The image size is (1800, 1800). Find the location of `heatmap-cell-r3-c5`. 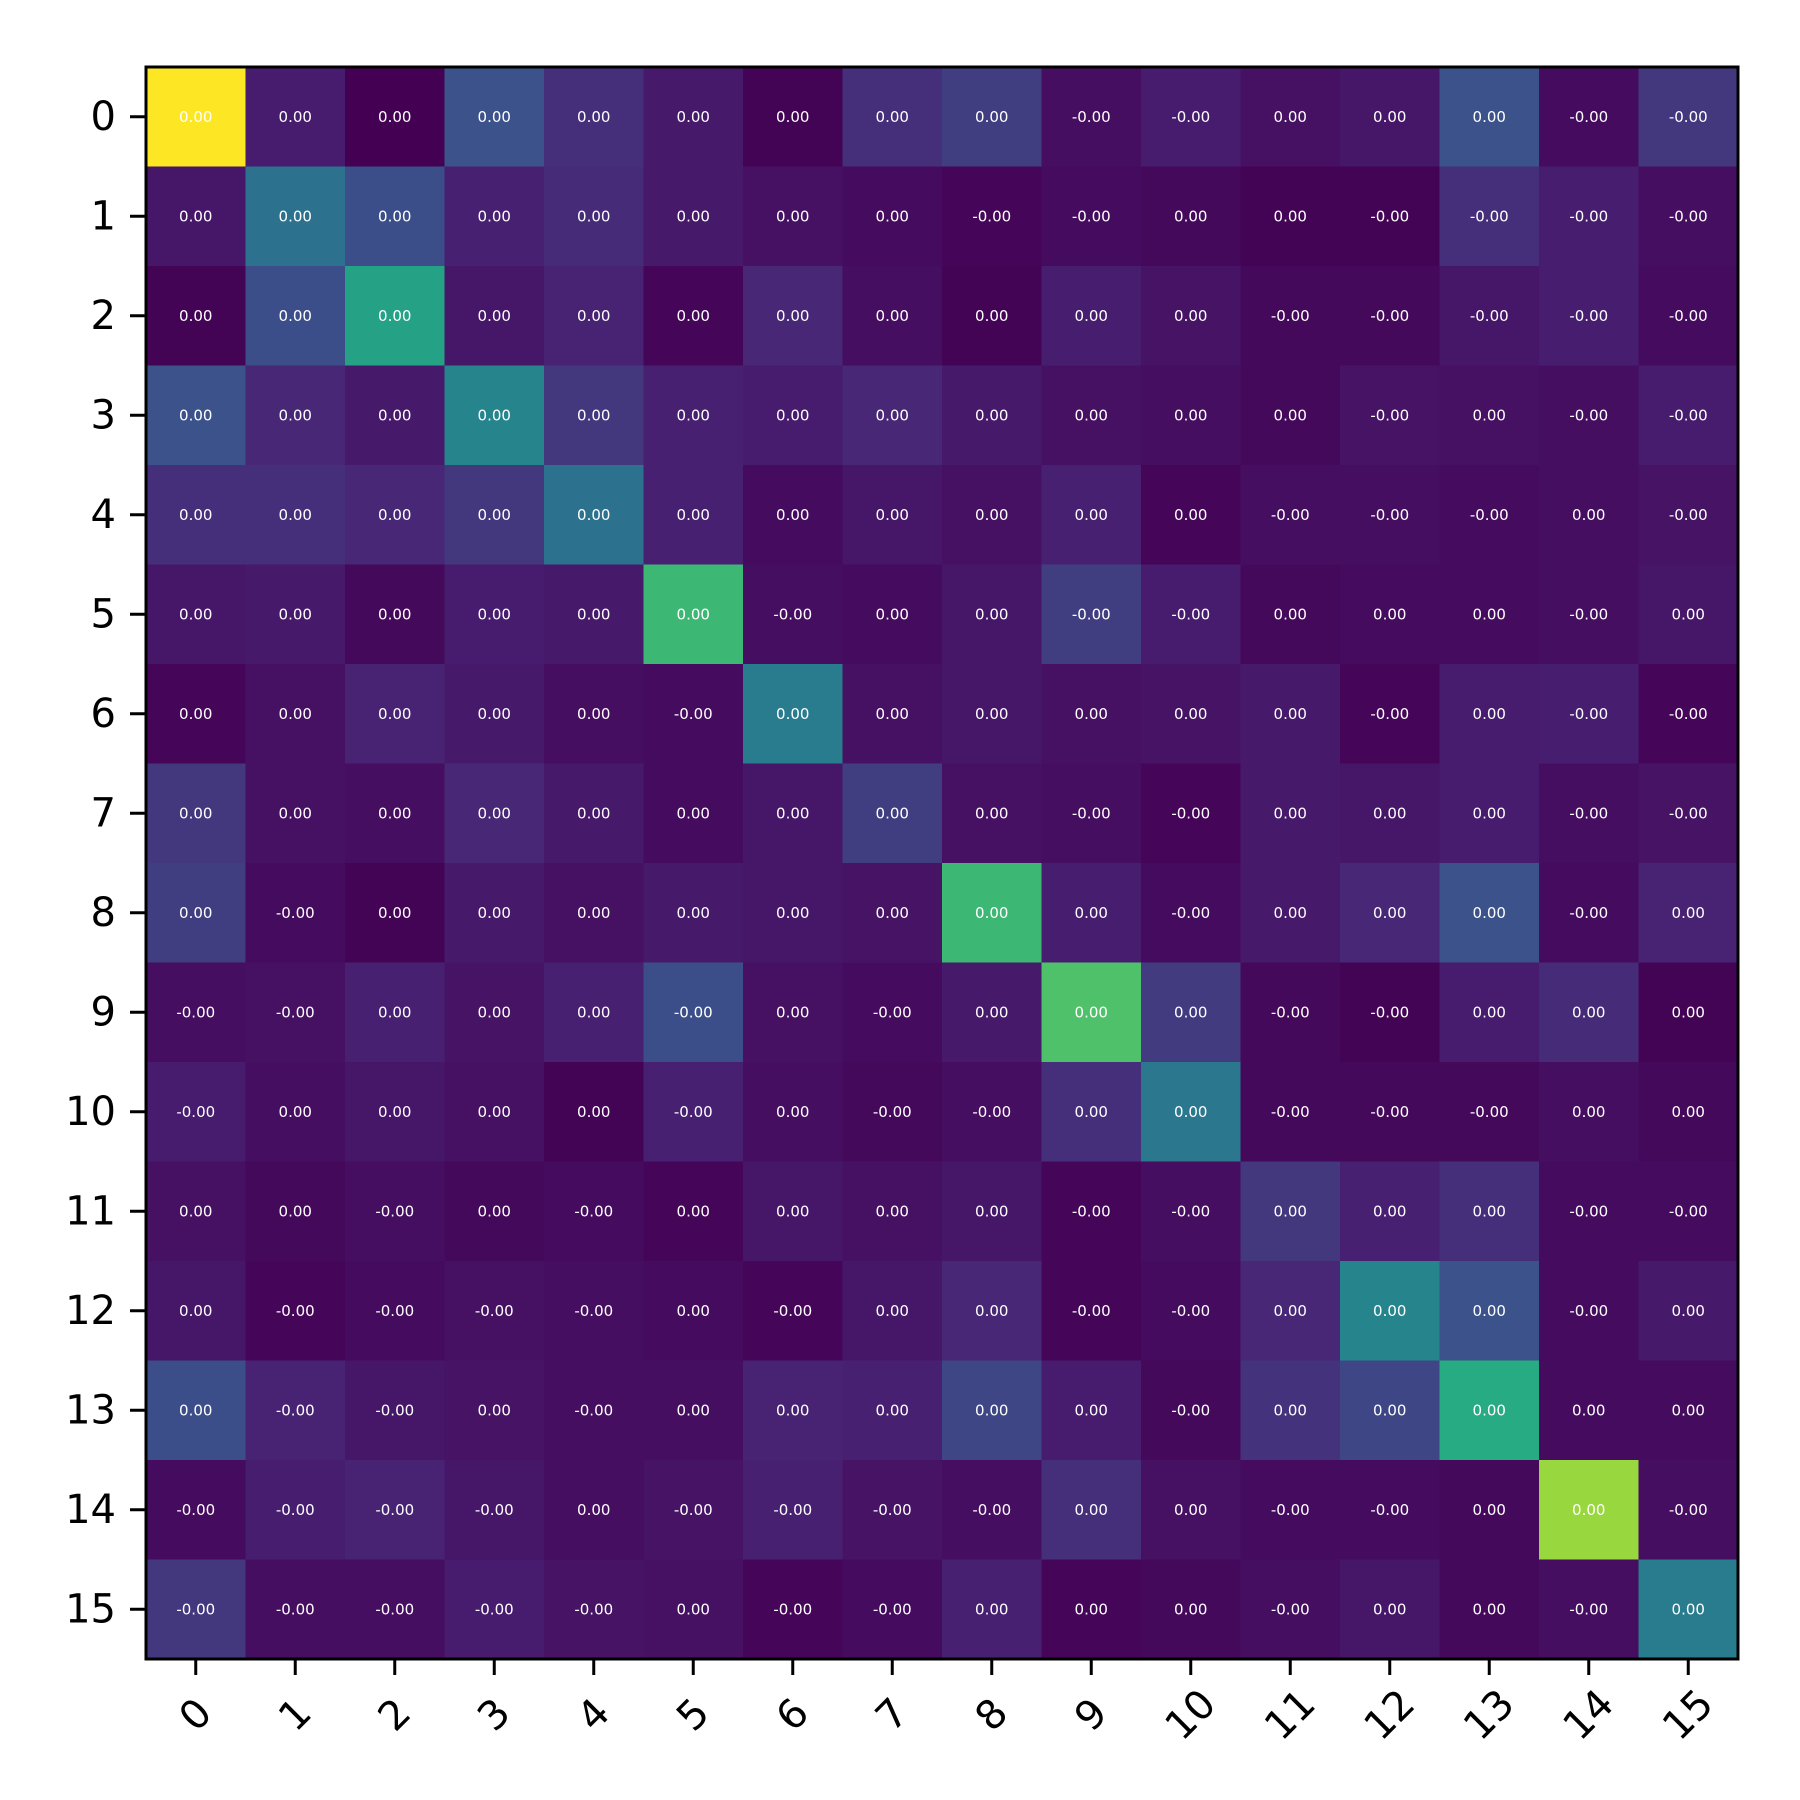

heatmap-cell-r3-c5 is located at coordinates (693, 415).